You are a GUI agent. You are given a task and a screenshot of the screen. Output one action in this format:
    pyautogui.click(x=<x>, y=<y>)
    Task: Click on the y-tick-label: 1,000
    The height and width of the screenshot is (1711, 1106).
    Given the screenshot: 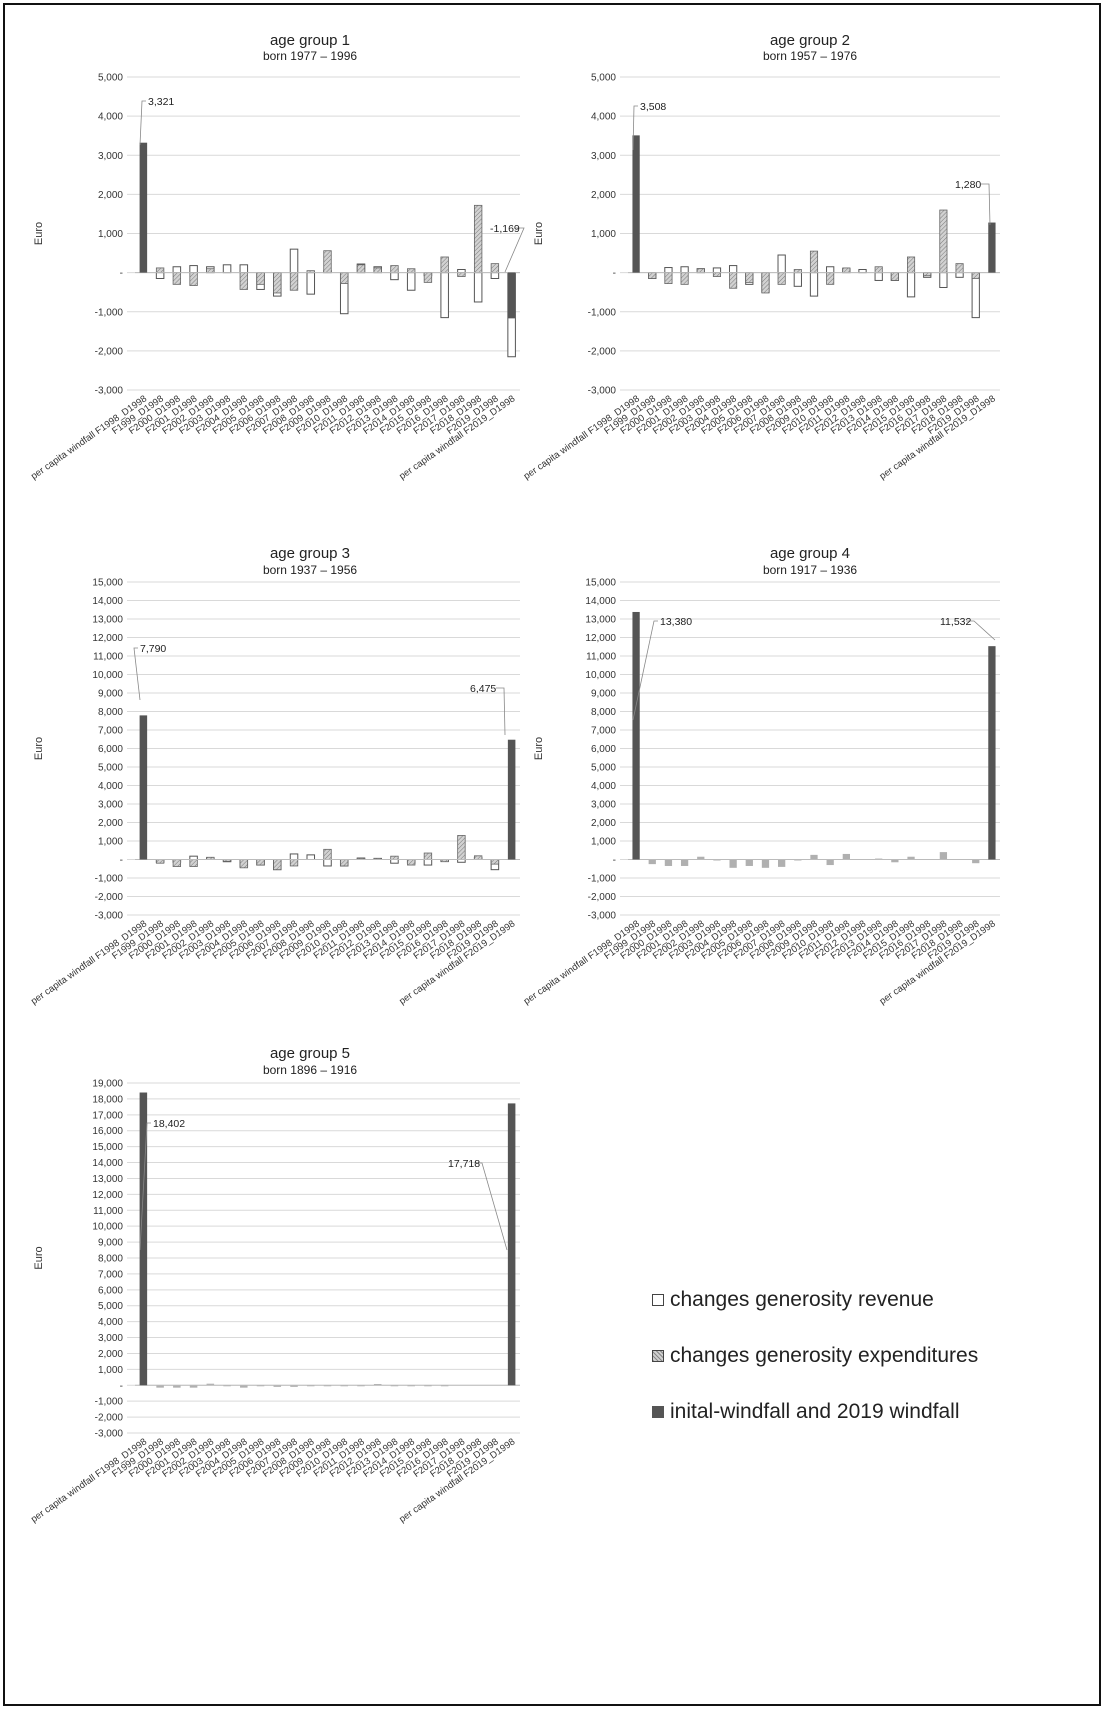 What is the action you would take?
    pyautogui.click(x=603, y=234)
    